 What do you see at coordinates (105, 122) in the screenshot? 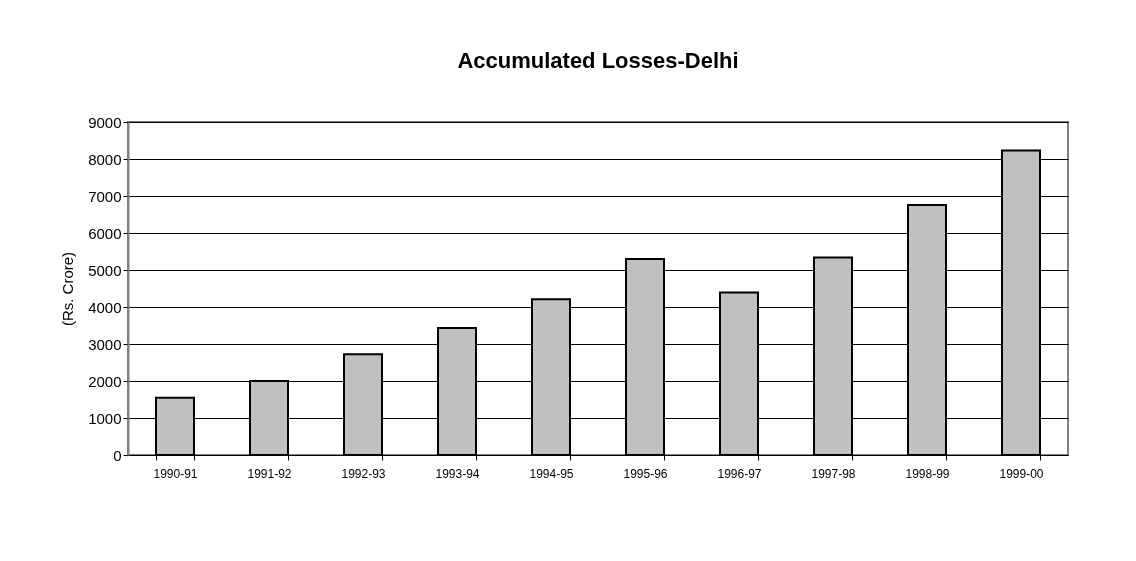
I see `y-tick-label: 9000` at bounding box center [105, 122].